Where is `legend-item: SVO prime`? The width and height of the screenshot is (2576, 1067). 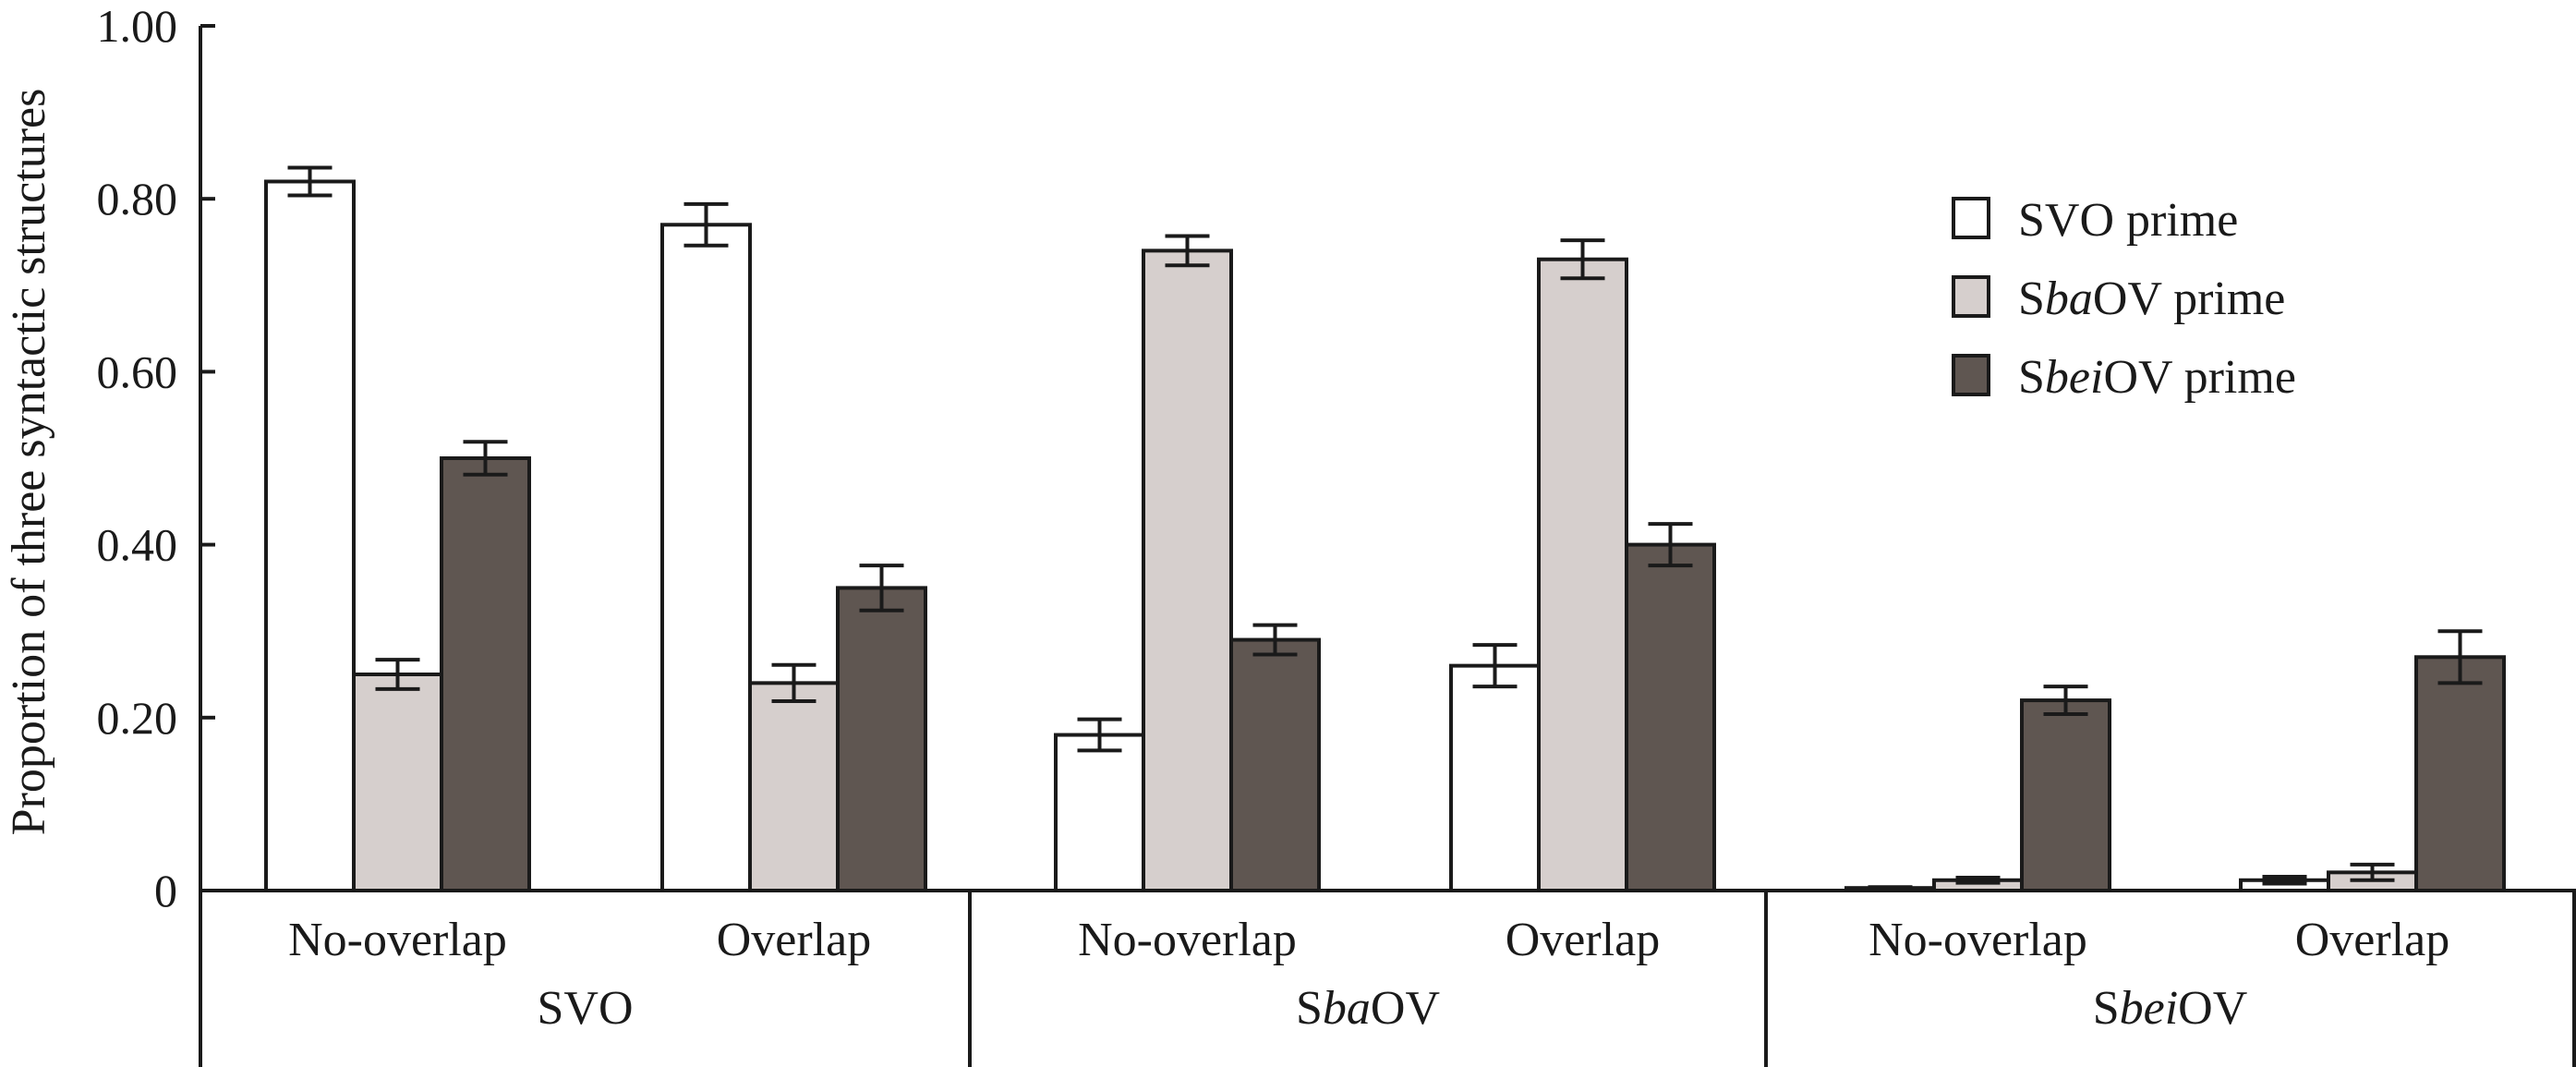
legend-item: SVO prime is located at coordinates (2095, 220).